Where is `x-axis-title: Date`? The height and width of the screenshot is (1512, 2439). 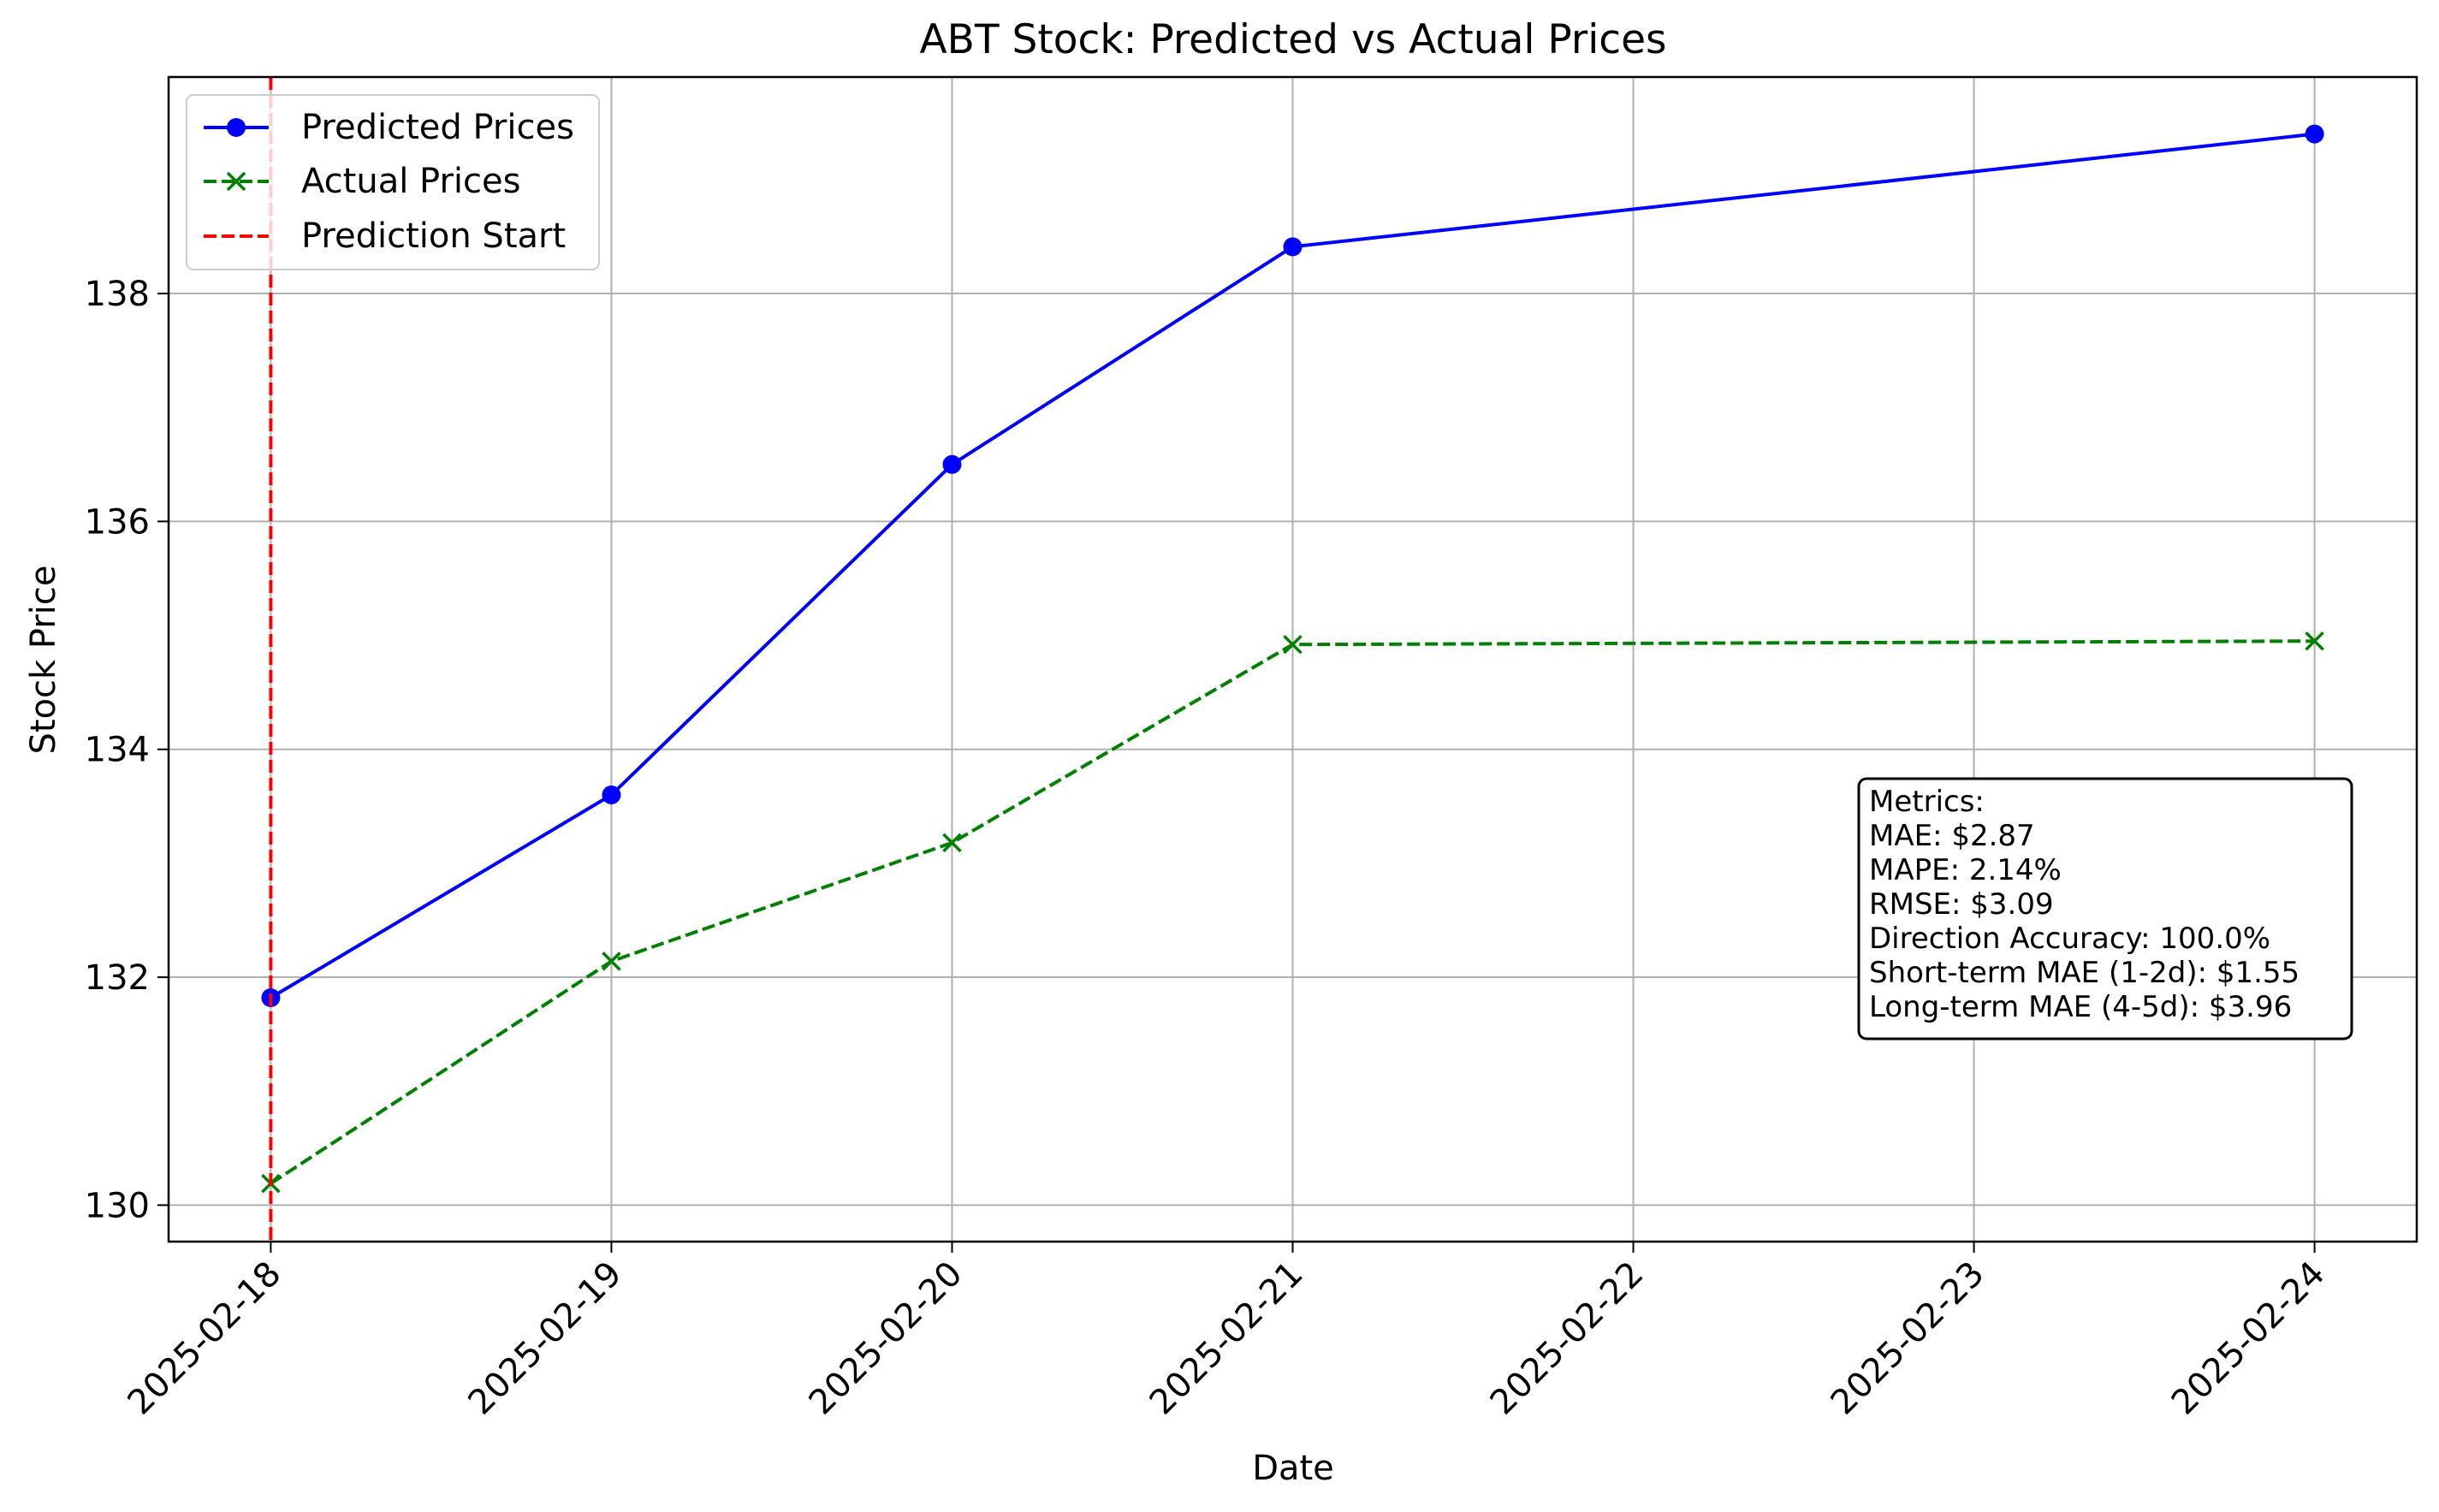 x-axis-title: Date is located at coordinates (1293, 1468).